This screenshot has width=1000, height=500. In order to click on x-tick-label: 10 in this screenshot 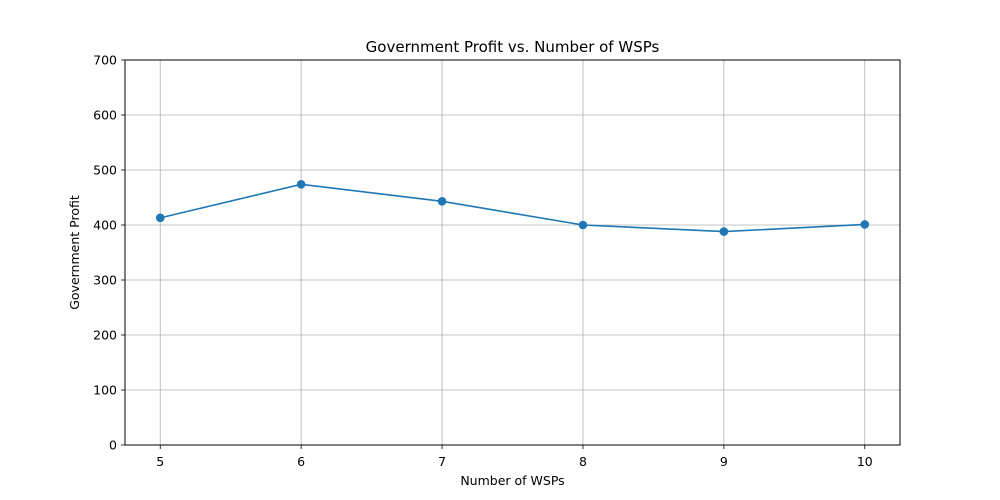, I will do `click(865, 461)`.